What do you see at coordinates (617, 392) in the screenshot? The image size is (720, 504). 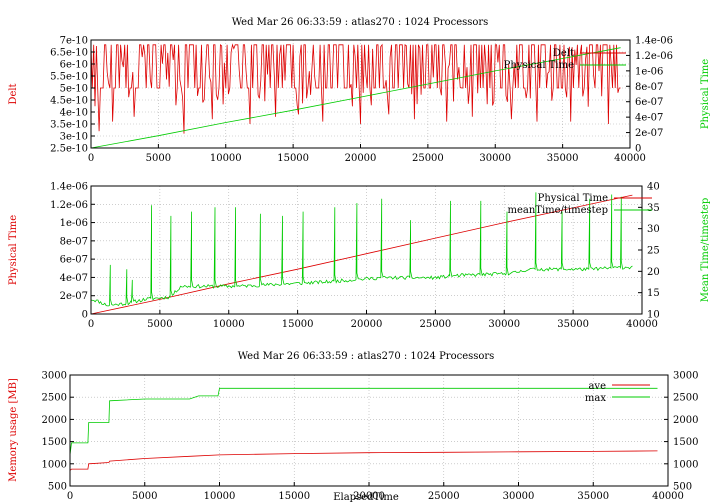 I see `legend: ave max` at bounding box center [617, 392].